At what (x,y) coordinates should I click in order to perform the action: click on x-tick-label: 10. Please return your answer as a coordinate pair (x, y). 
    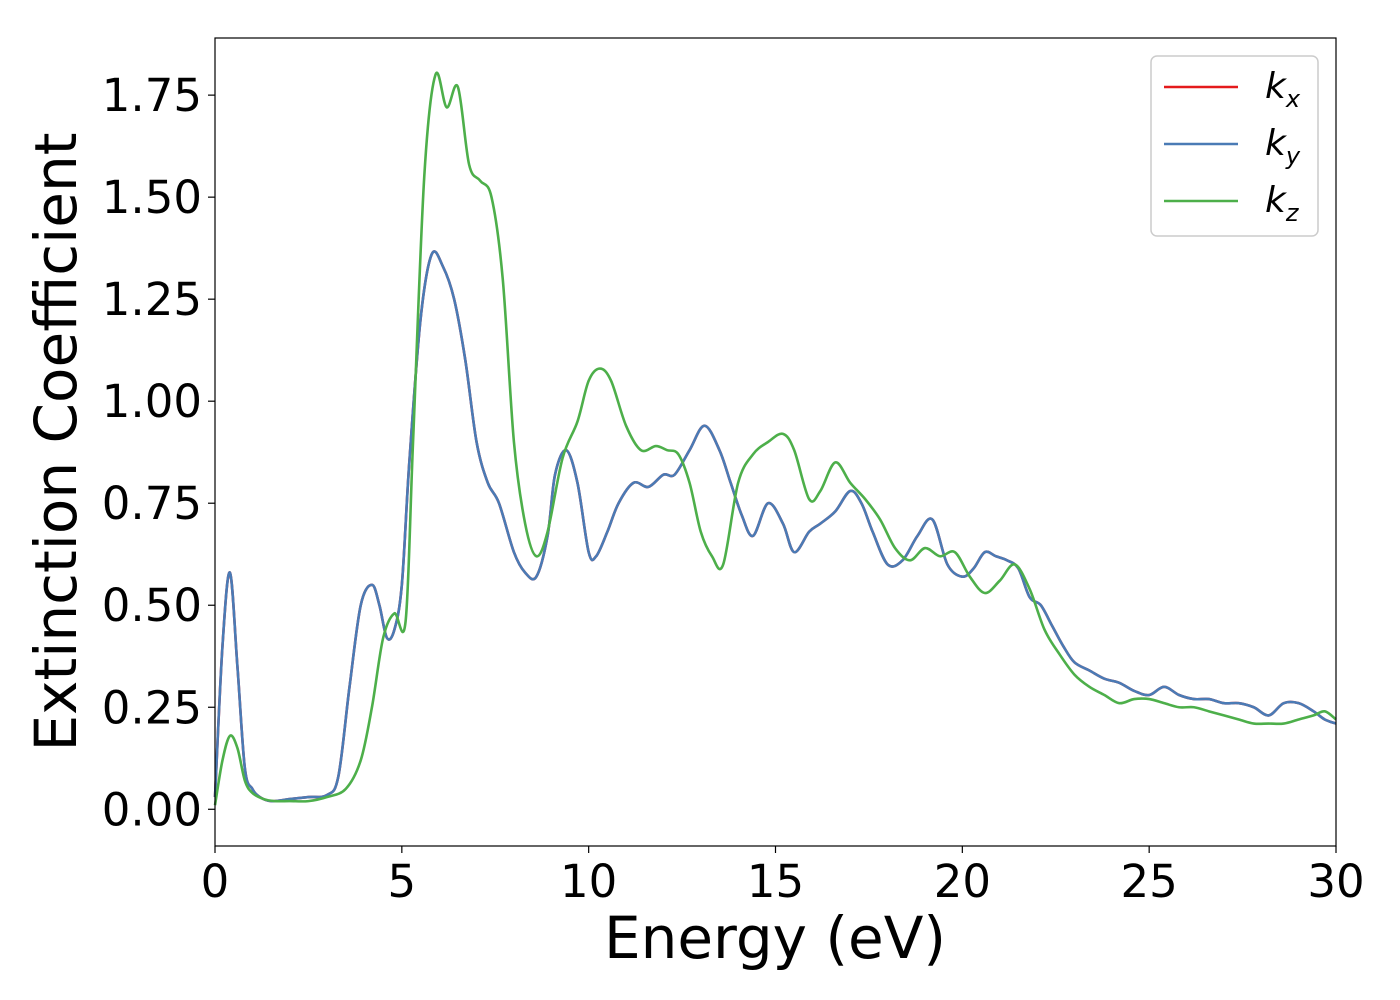
    Looking at the image, I should click on (588, 881).